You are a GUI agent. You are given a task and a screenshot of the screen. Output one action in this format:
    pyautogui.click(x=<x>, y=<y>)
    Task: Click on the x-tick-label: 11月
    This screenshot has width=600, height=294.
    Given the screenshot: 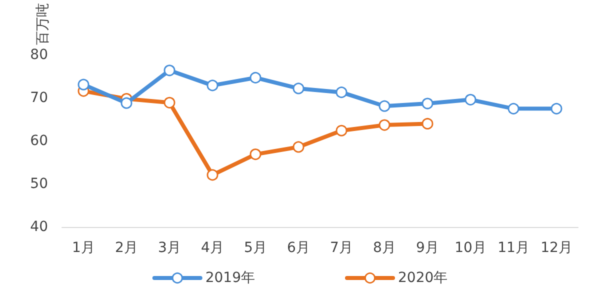 What is the action you would take?
    pyautogui.click(x=514, y=248)
    